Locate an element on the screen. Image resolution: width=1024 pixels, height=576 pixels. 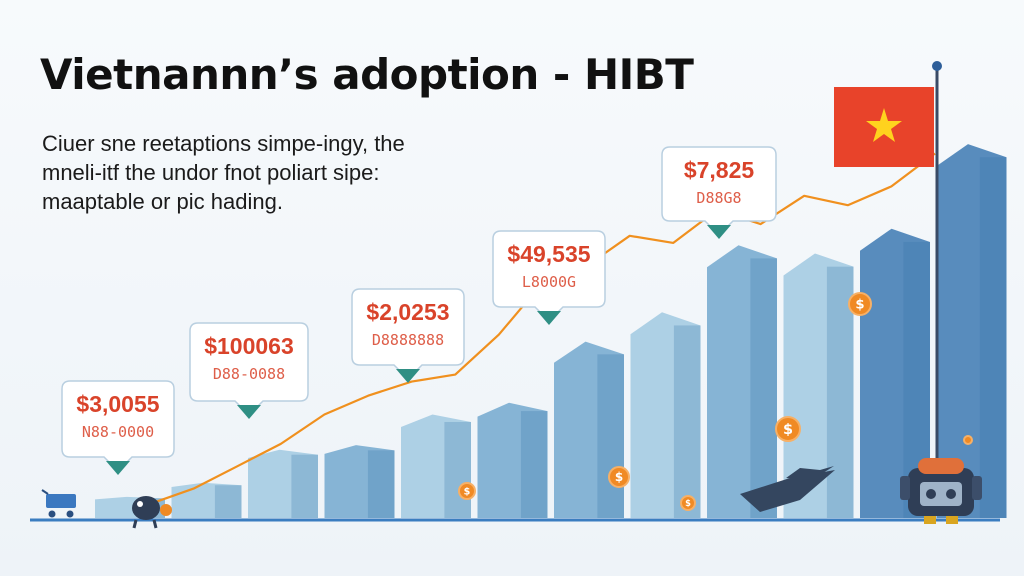
price-callout: $7,825 D88G8 is located at coordinates (719, 192).